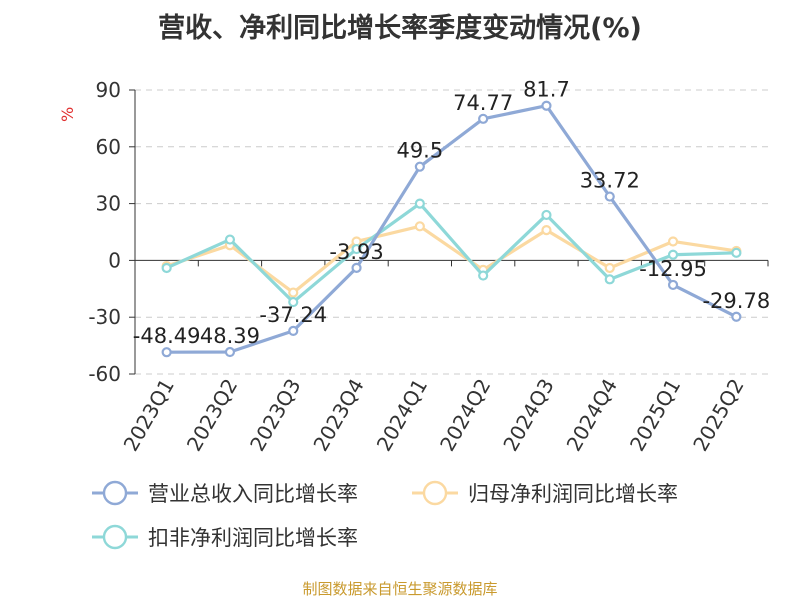 The height and width of the screenshot is (600, 800). I want to click on data-label: 74.77, so click(483, 103).